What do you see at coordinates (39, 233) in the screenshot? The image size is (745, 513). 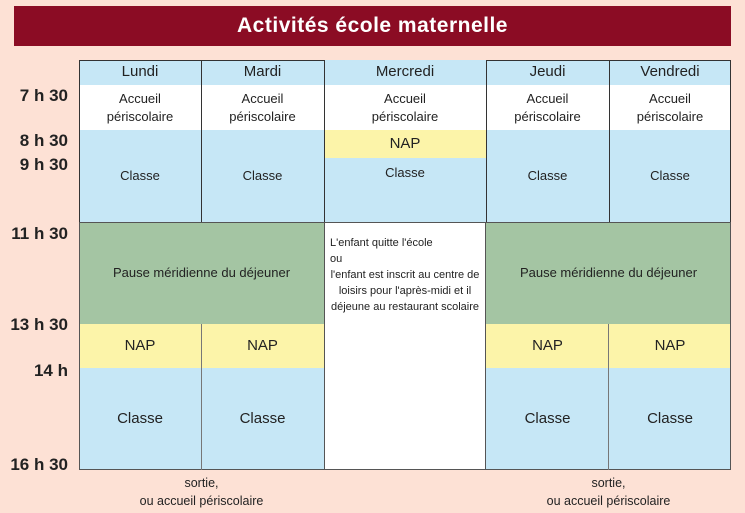 I see `time-label: 11 h 30` at bounding box center [39, 233].